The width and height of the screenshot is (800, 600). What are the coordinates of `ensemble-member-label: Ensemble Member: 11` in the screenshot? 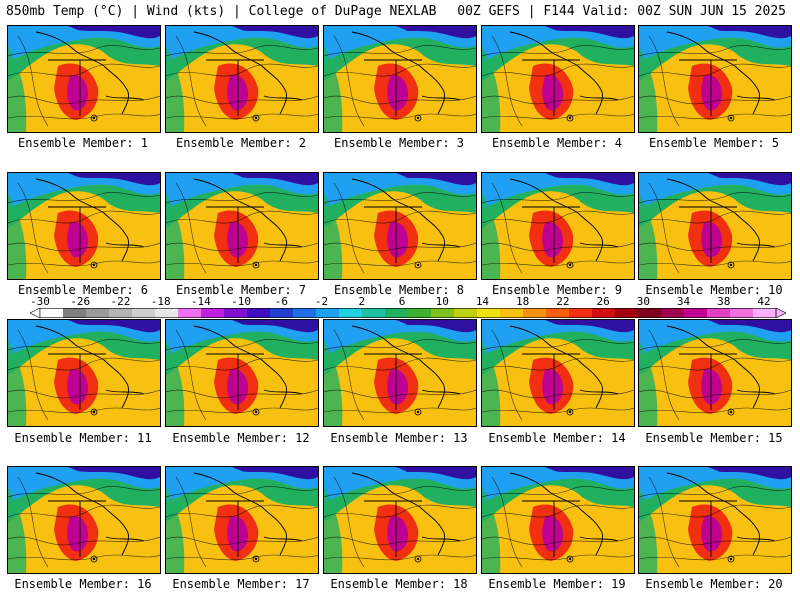 It's located at (83, 438).